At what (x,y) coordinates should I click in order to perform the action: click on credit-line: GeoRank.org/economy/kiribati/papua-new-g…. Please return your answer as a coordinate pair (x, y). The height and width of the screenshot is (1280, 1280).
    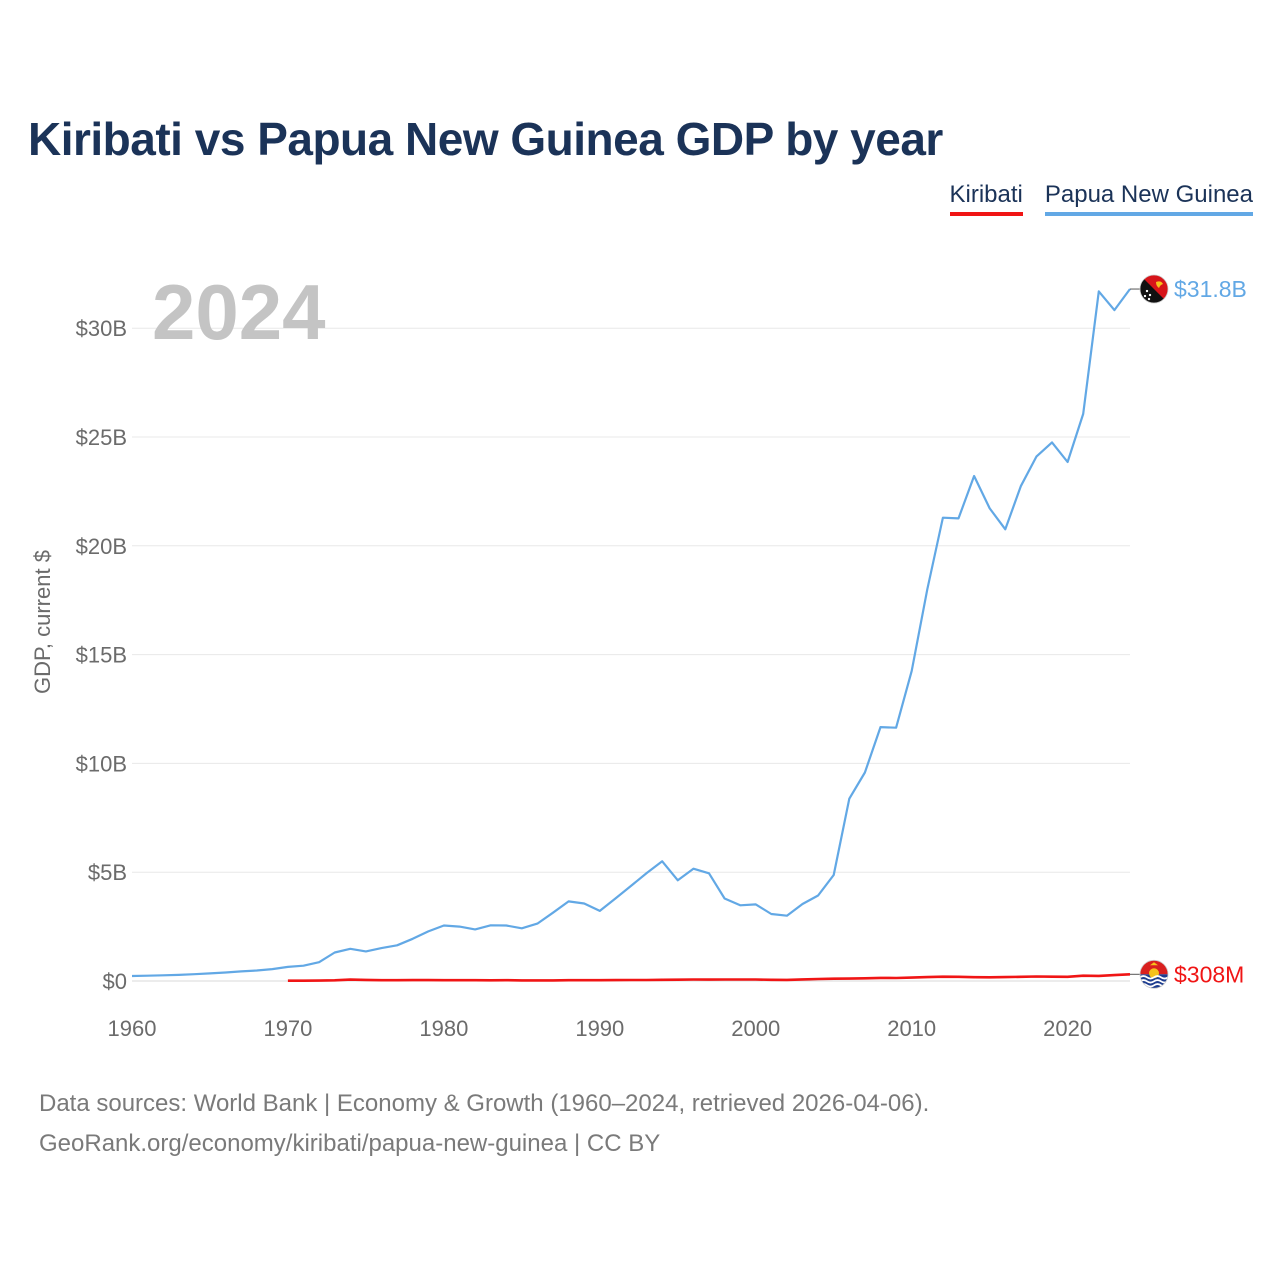
    Looking at the image, I should click on (350, 1143).